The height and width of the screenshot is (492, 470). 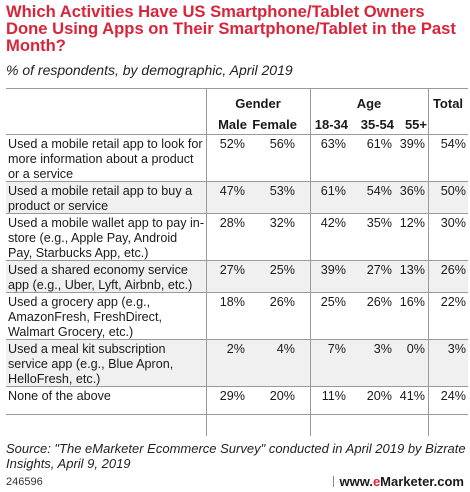 I want to click on data-cell: 16%, so click(x=412, y=302).